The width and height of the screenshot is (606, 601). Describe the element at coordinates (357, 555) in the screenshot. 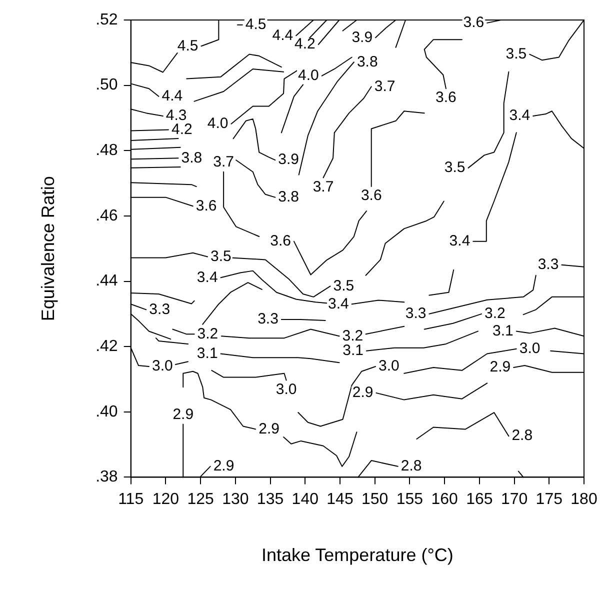

I see `x-axis-title: Intake Temperature (°C)` at that location.